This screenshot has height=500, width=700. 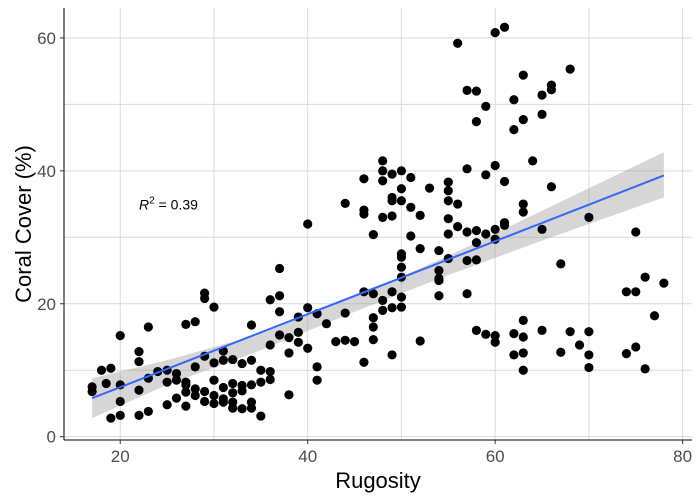 What do you see at coordinates (378, 480) in the screenshot?
I see `x-axis-title: Rugosity` at bounding box center [378, 480].